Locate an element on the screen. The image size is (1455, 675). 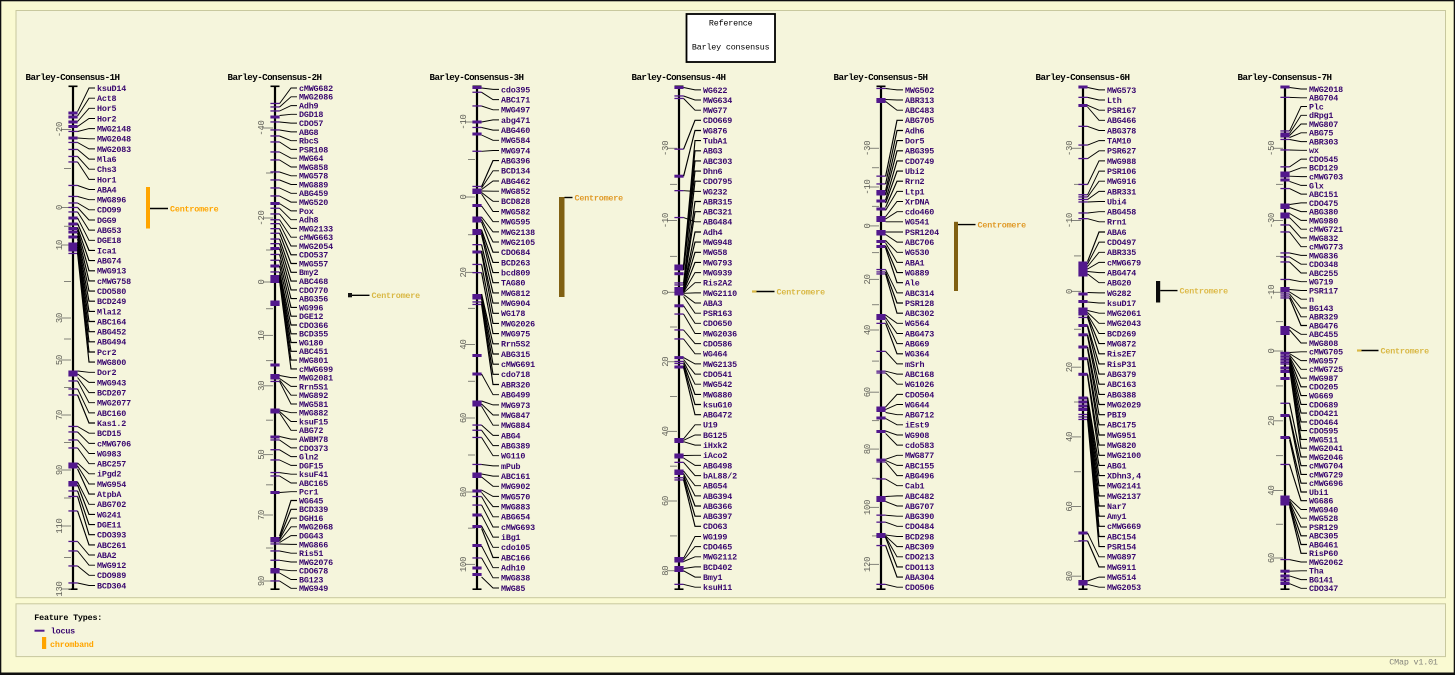
svg-text: ABC151 is located at coordinates (1323, 195).